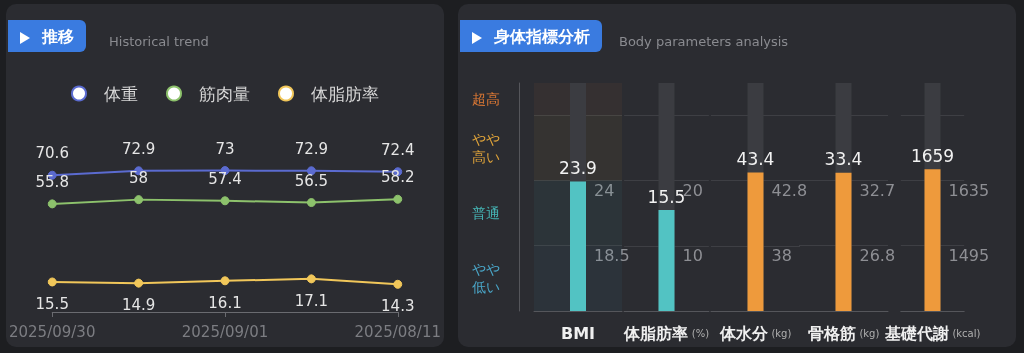  Describe the element at coordinates (755, 159) in the screenshot. I see `data-label: 43.4` at that location.